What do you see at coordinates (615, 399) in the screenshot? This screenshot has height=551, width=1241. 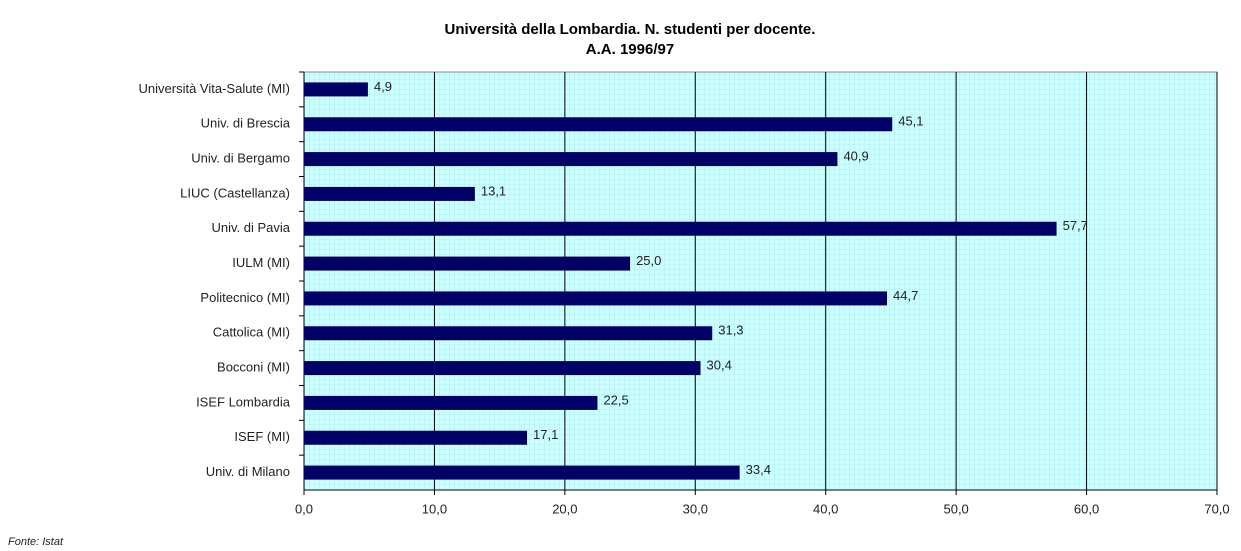 I see `value-label: 22,5` at bounding box center [615, 399].